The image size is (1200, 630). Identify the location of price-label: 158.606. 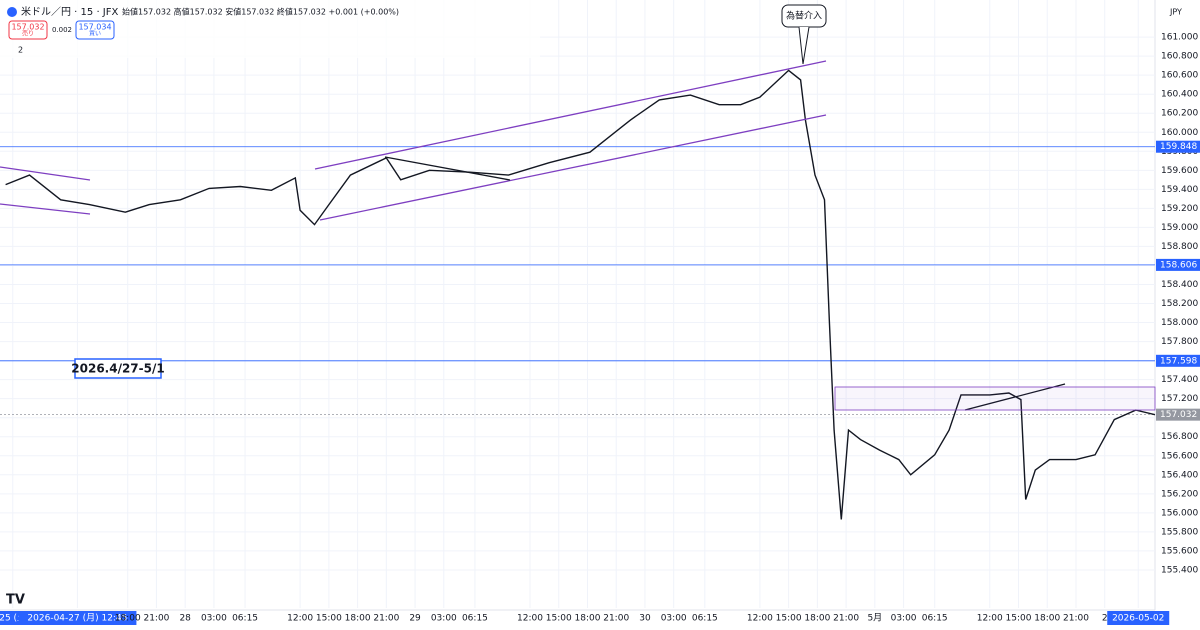
(1178, 265).